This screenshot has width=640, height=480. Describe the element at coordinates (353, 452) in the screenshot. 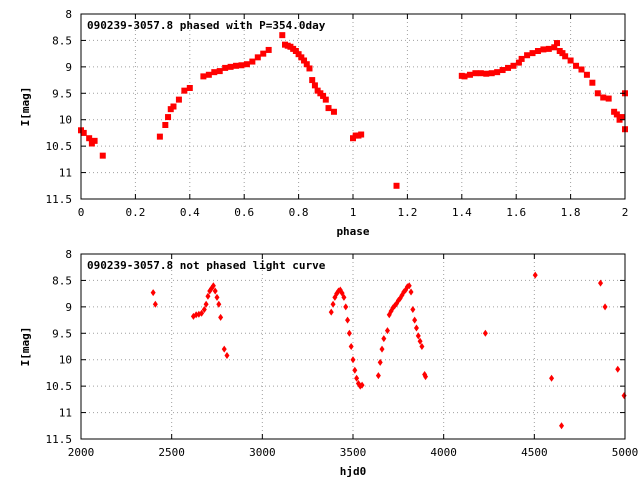

I see `x-tick-label: 3500` at that location.